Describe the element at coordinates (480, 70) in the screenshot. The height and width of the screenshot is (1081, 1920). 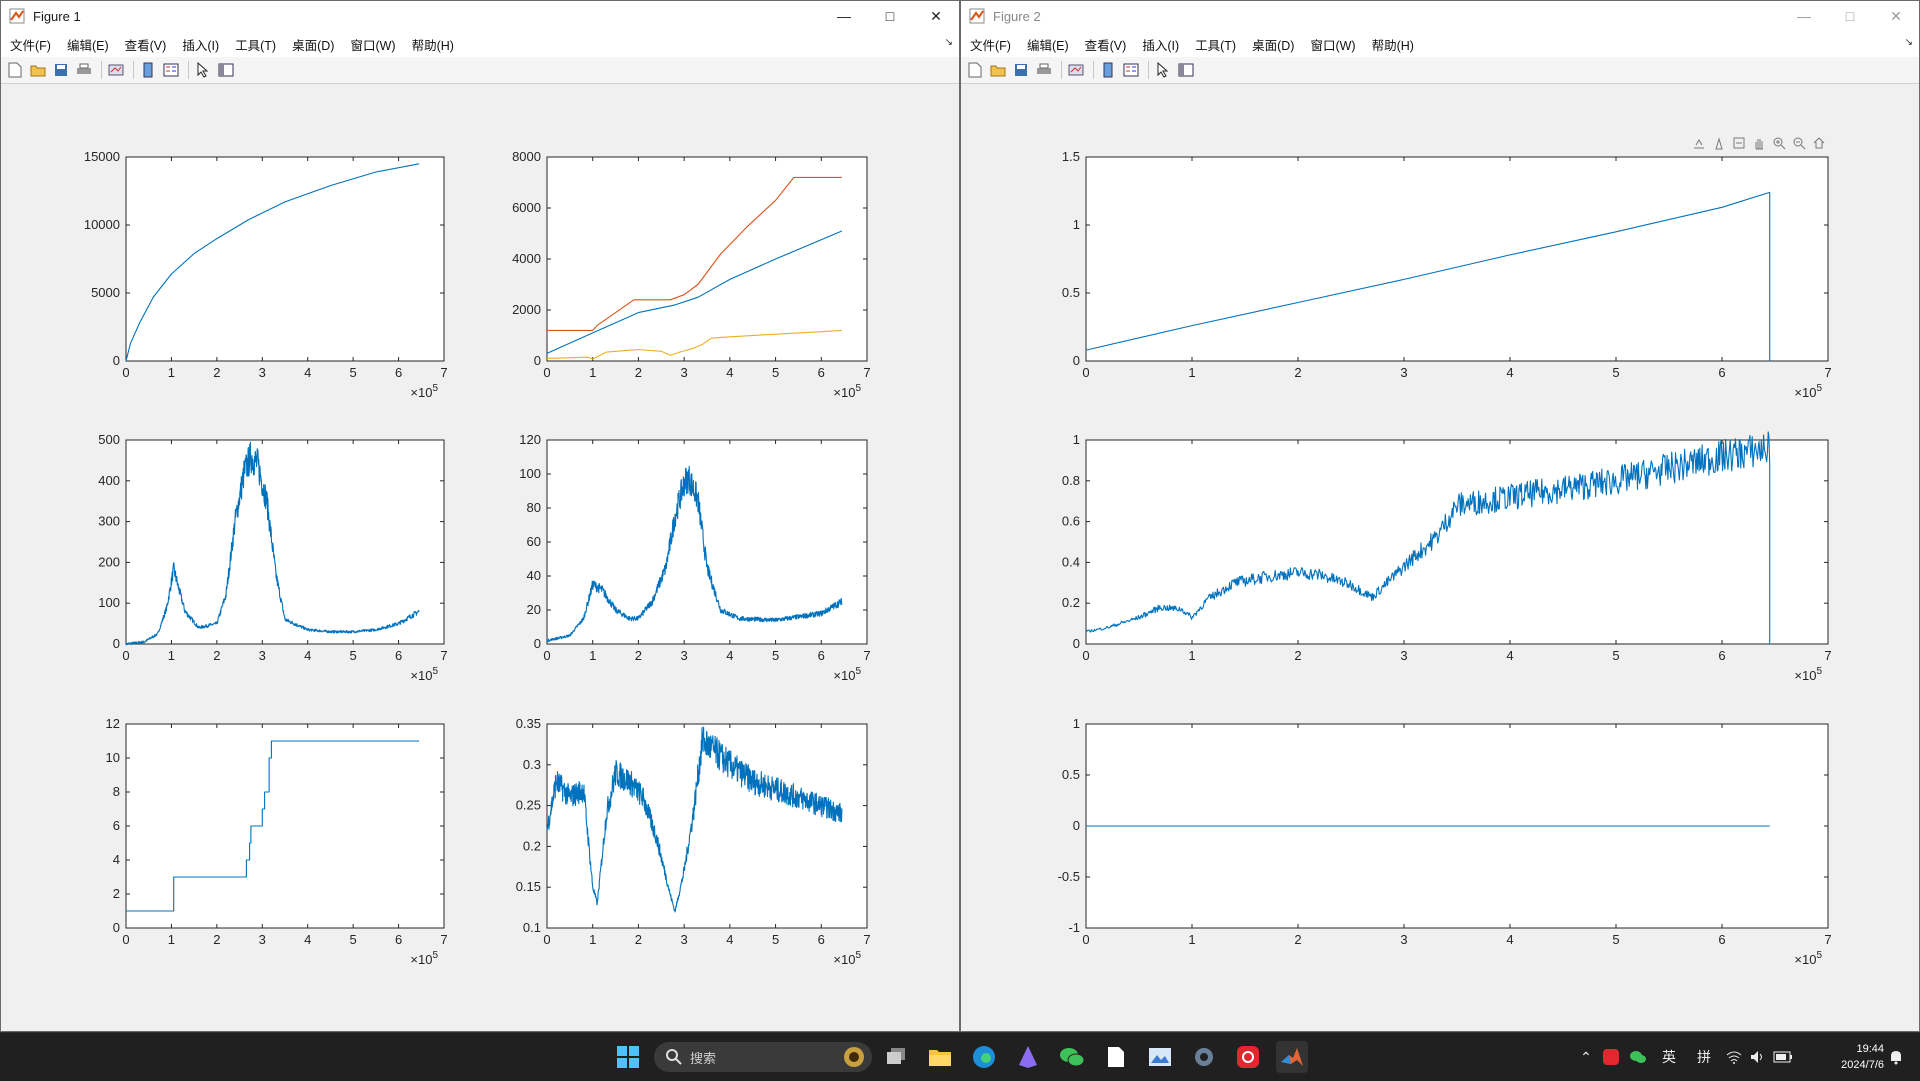
I see `figure1-toolbar` at that location.